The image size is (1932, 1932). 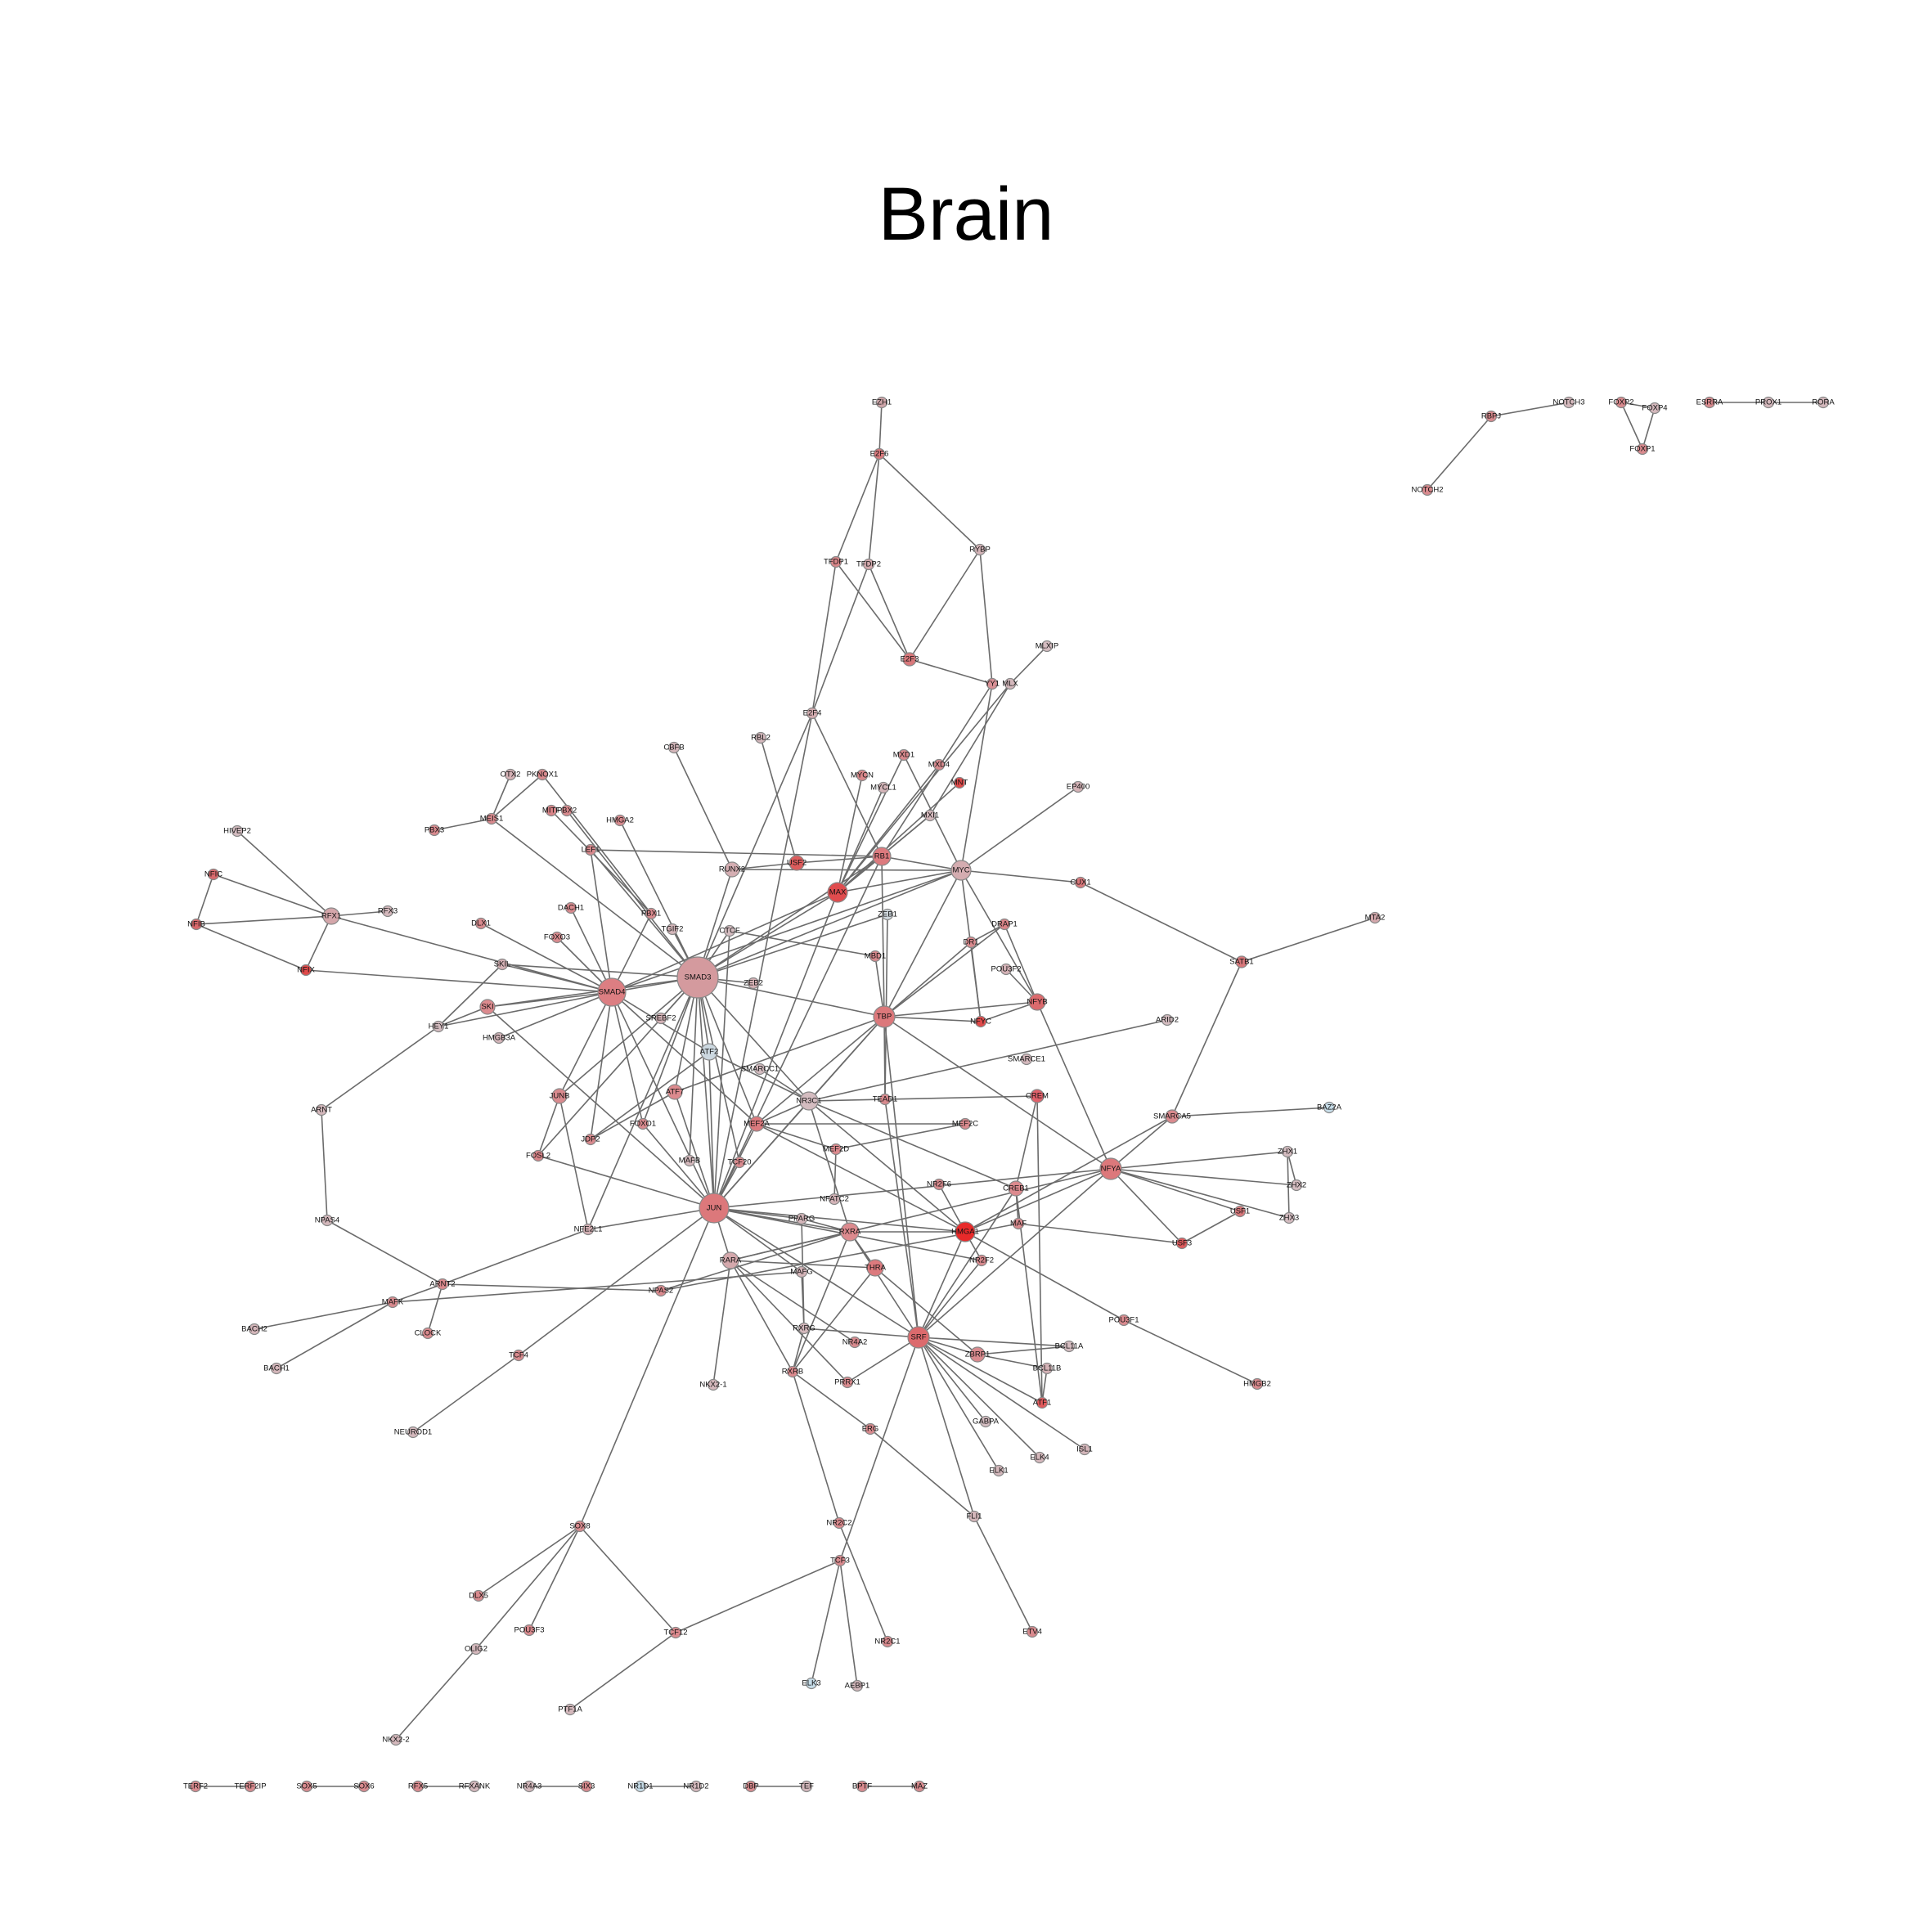 What do you see at coordinates (887, 915) in the screenshot?
I see `node-zeb1: ZEB1` at bounding box center [887, 915].